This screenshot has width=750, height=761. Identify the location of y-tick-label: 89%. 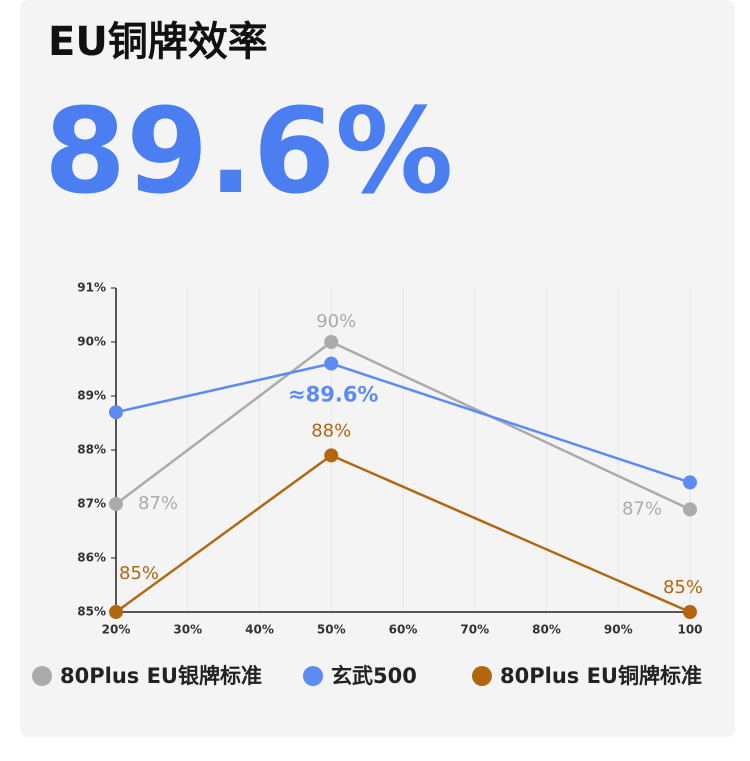
(91, 396).